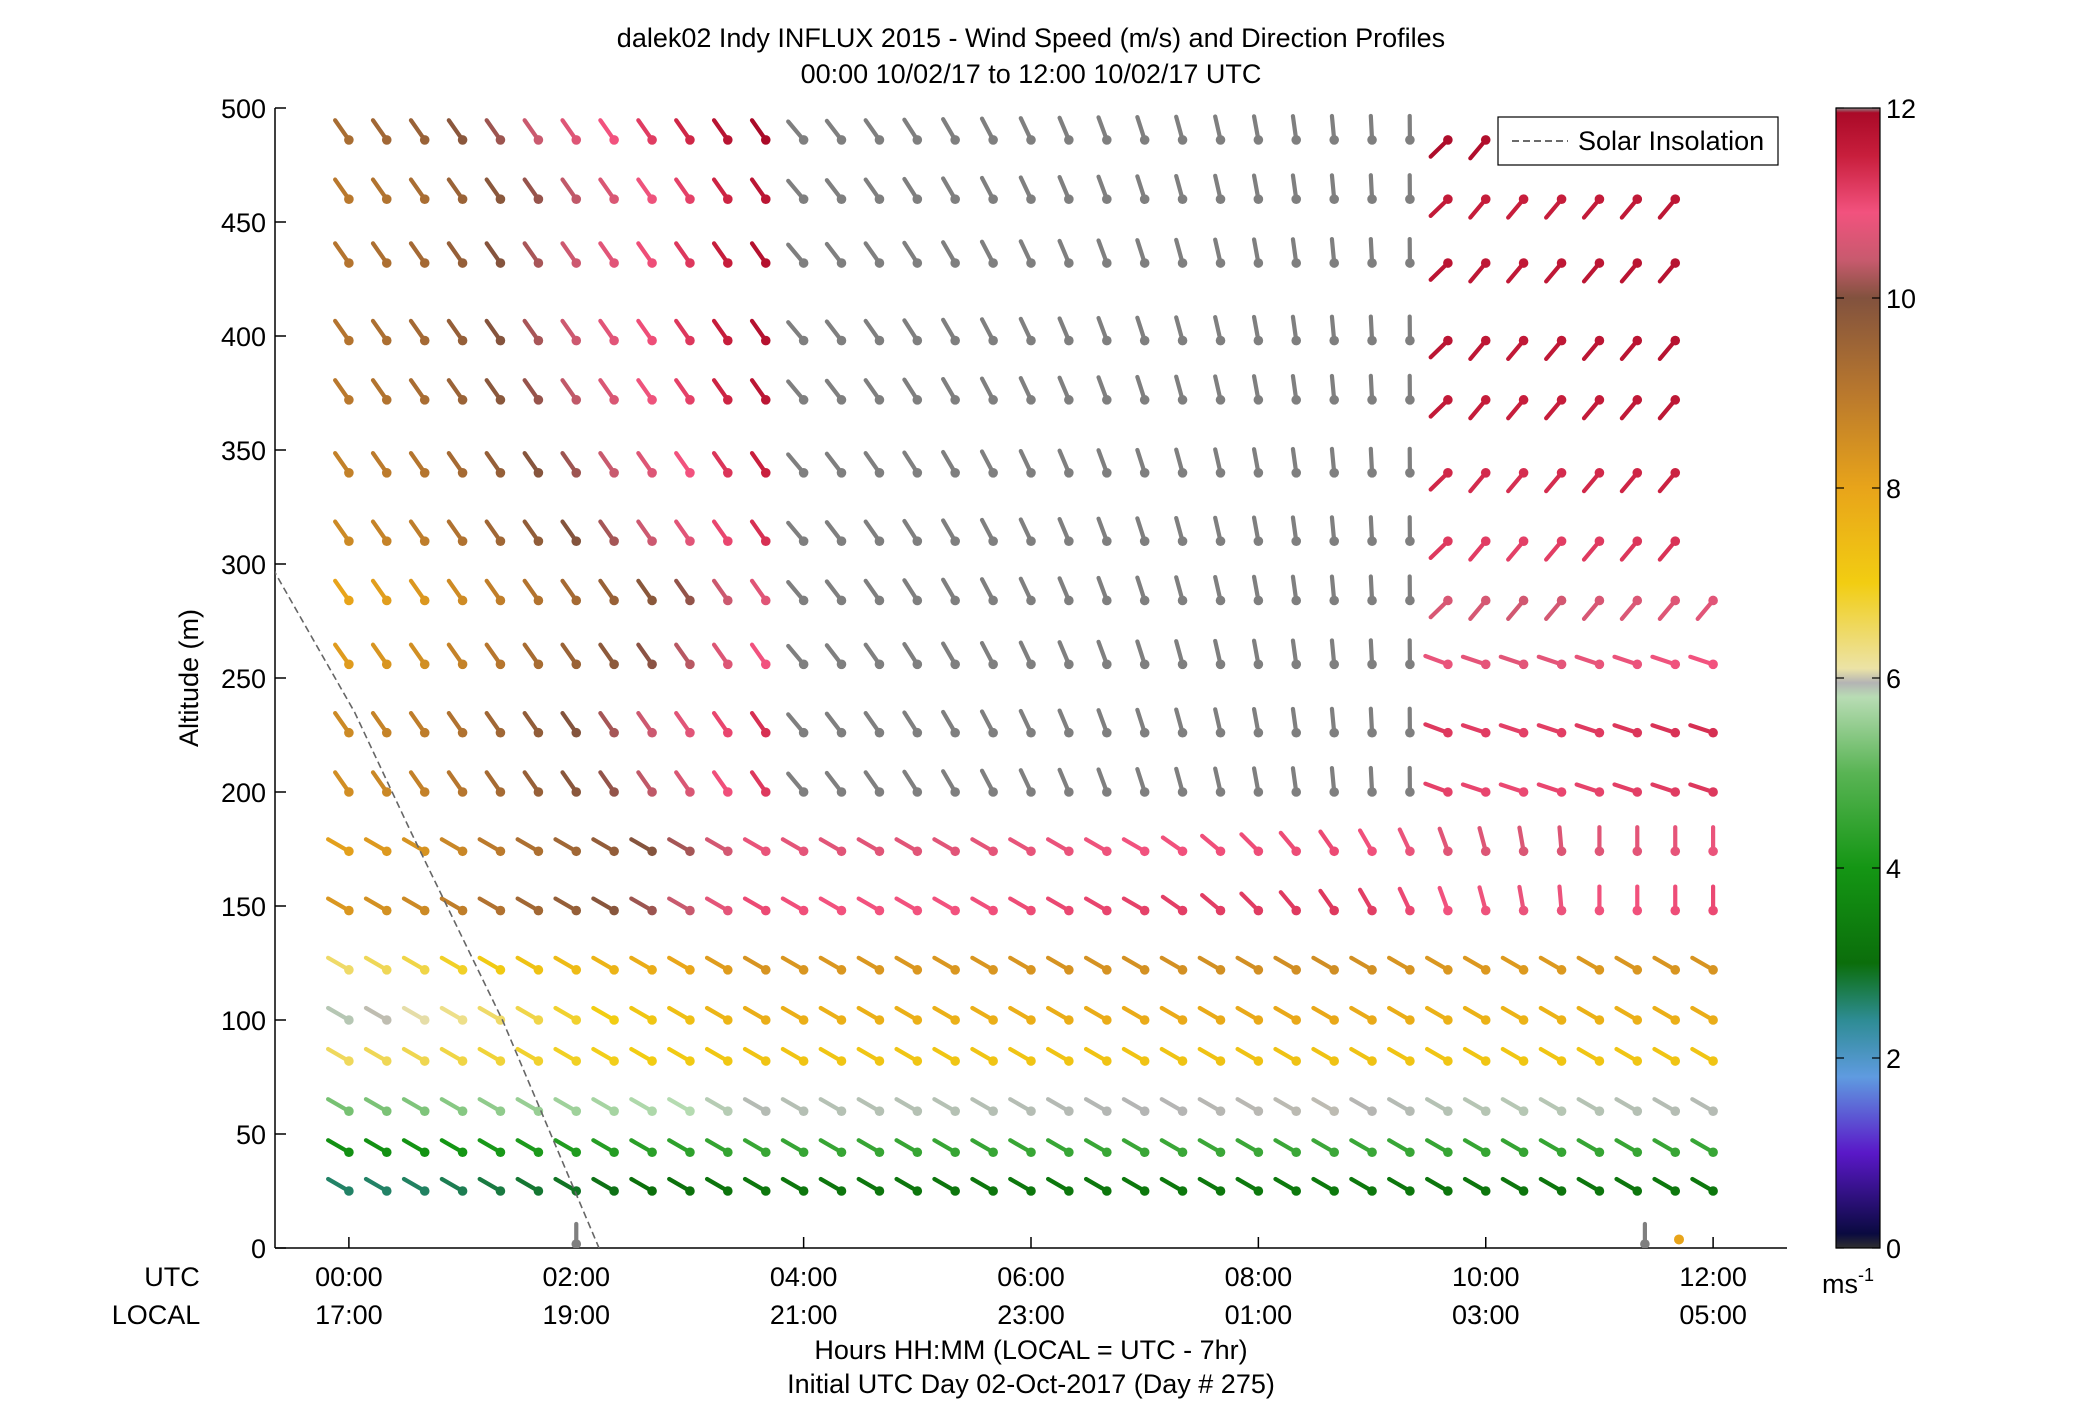  Describe the element at coordinates (1893, 1059) in the screenshot. I see `colorbar-tick-label: 2` at that location.